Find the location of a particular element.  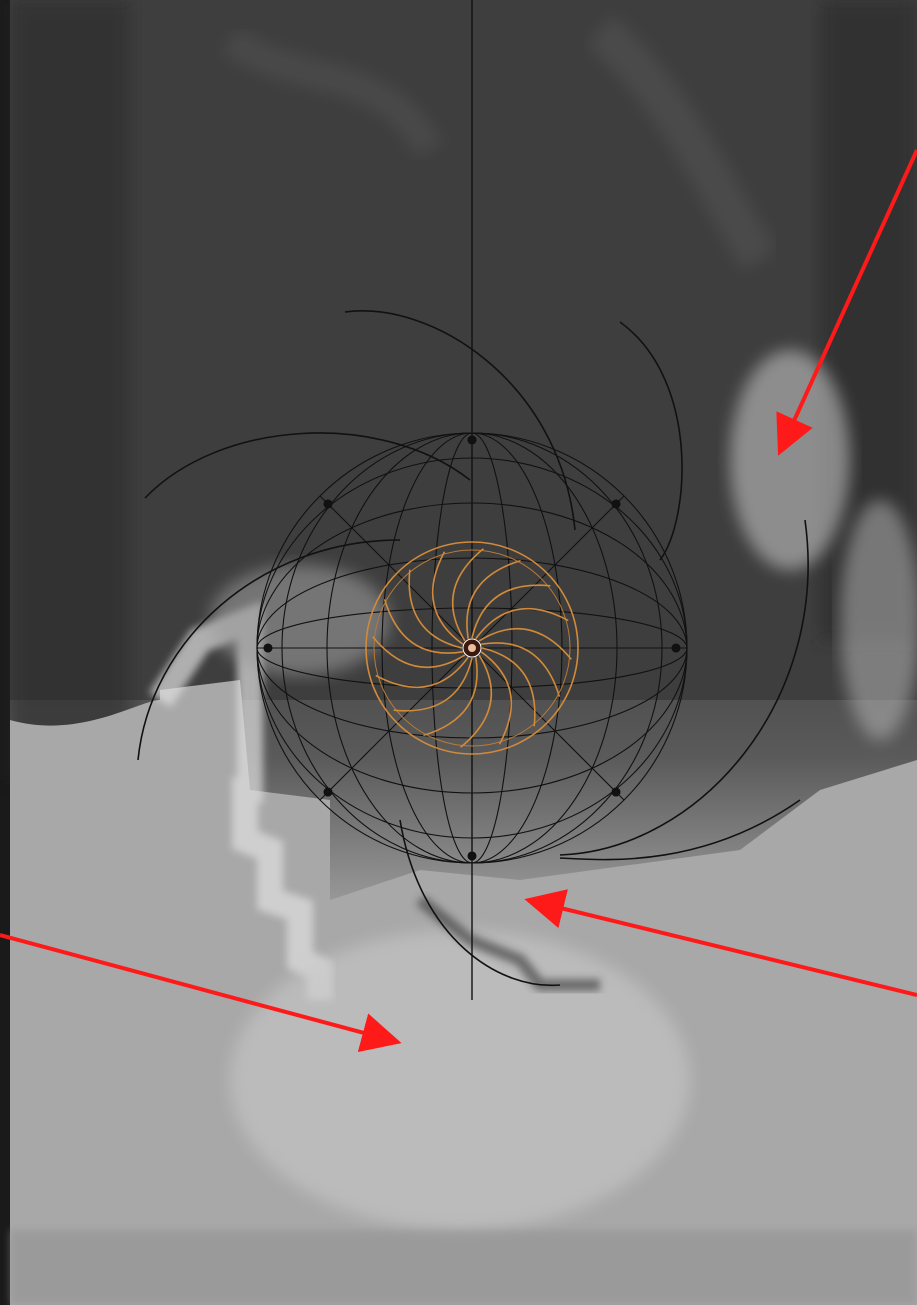

object-origin-pivot is located at coordinates (472, 648).